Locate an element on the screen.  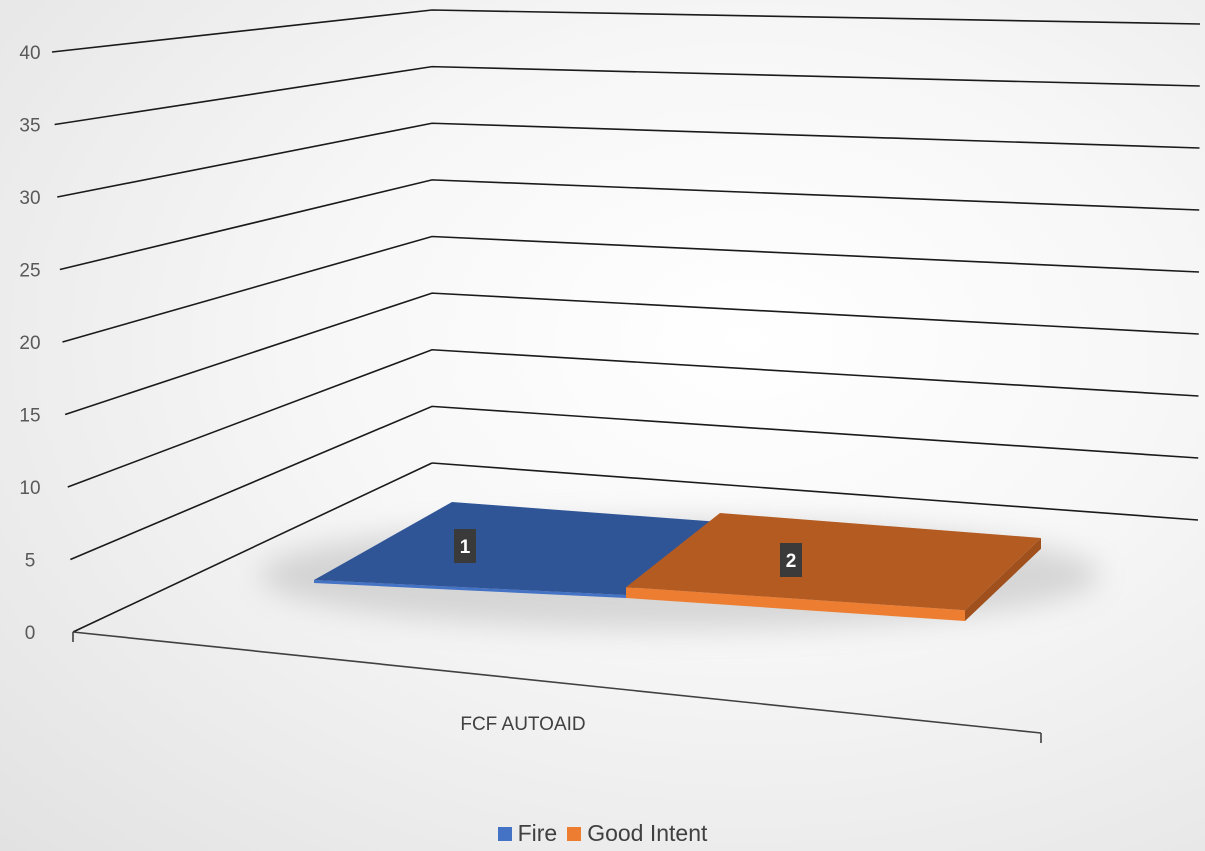
data-label-text: 2 is located at coordinates (791, 561).